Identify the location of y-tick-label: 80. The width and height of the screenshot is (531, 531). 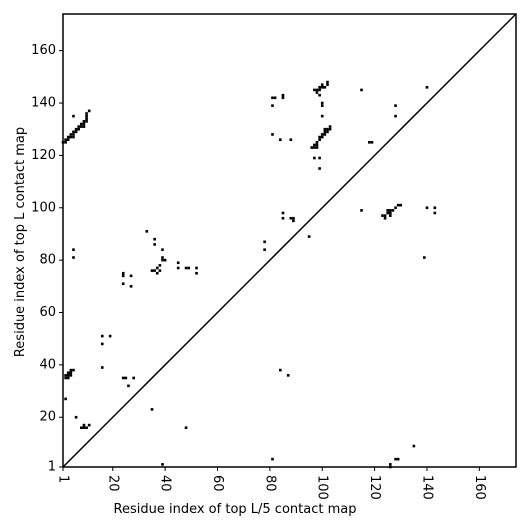
(47, 260).